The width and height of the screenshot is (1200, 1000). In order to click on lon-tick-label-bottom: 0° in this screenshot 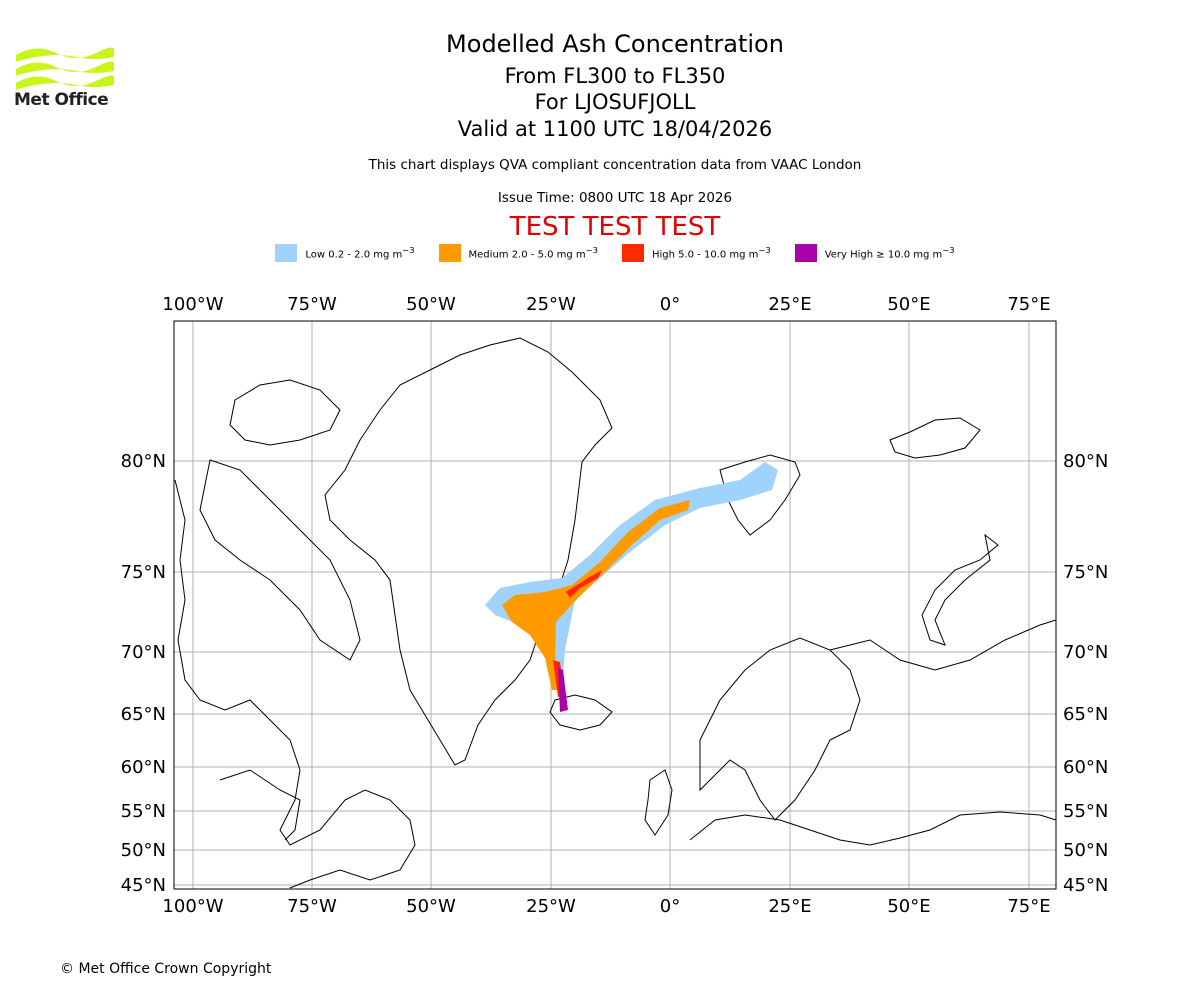, I will do `click(670, 906)`.